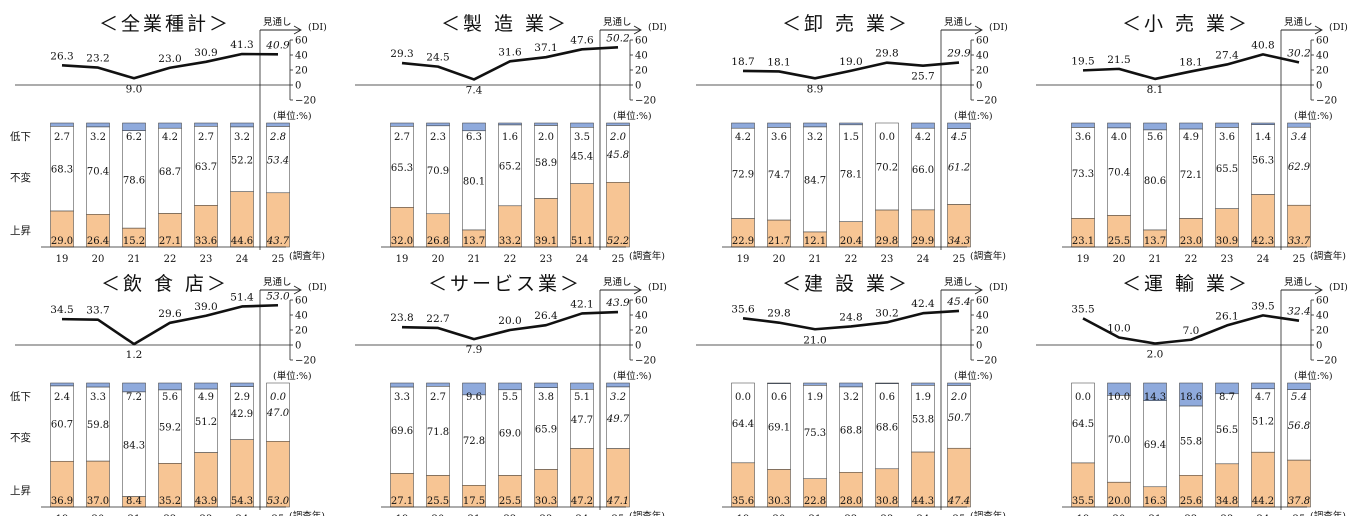 This screenshot has height=520, width=1357. I want to click on di-point-label: 41.3, so click(241, 45).